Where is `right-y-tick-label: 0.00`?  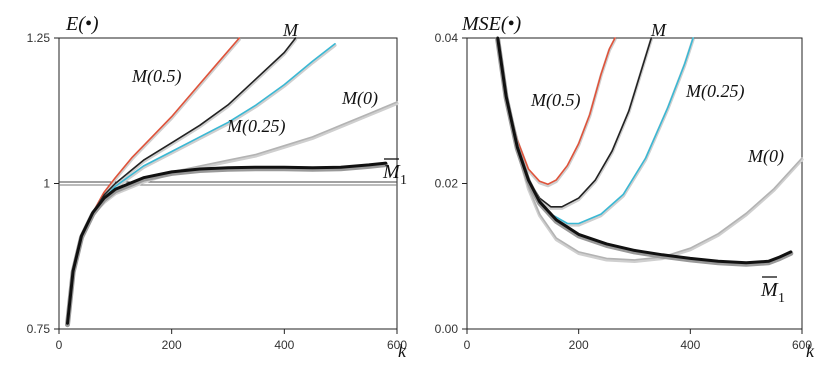 right-y-tick-label: 0.00 is located at coordinates (447, 329).